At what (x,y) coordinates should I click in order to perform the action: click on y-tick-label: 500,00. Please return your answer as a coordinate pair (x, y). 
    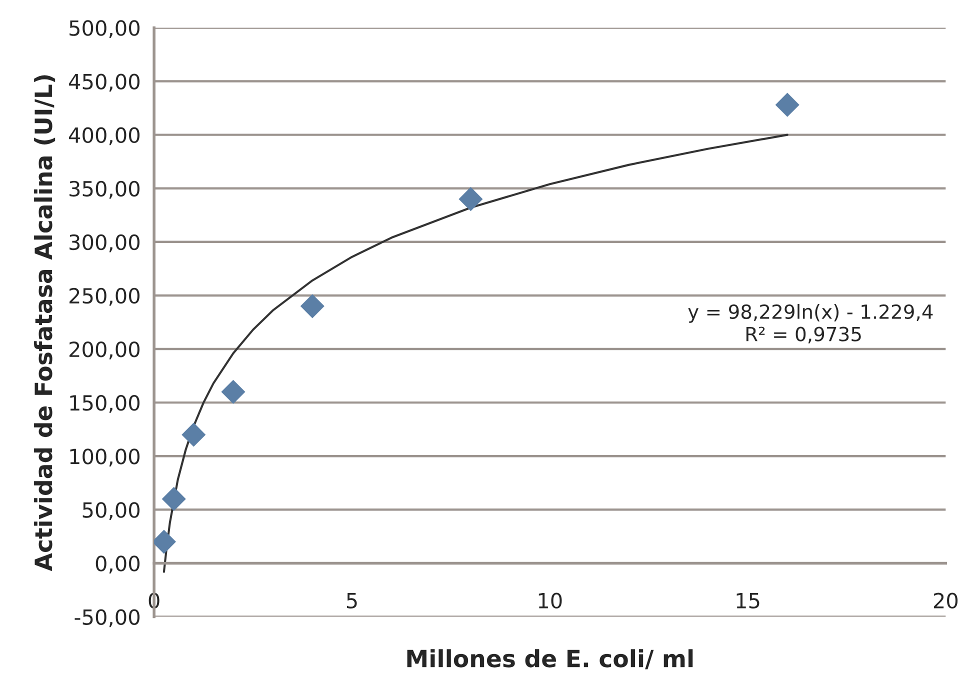
    Looking at the image, I should click on (105, 29).